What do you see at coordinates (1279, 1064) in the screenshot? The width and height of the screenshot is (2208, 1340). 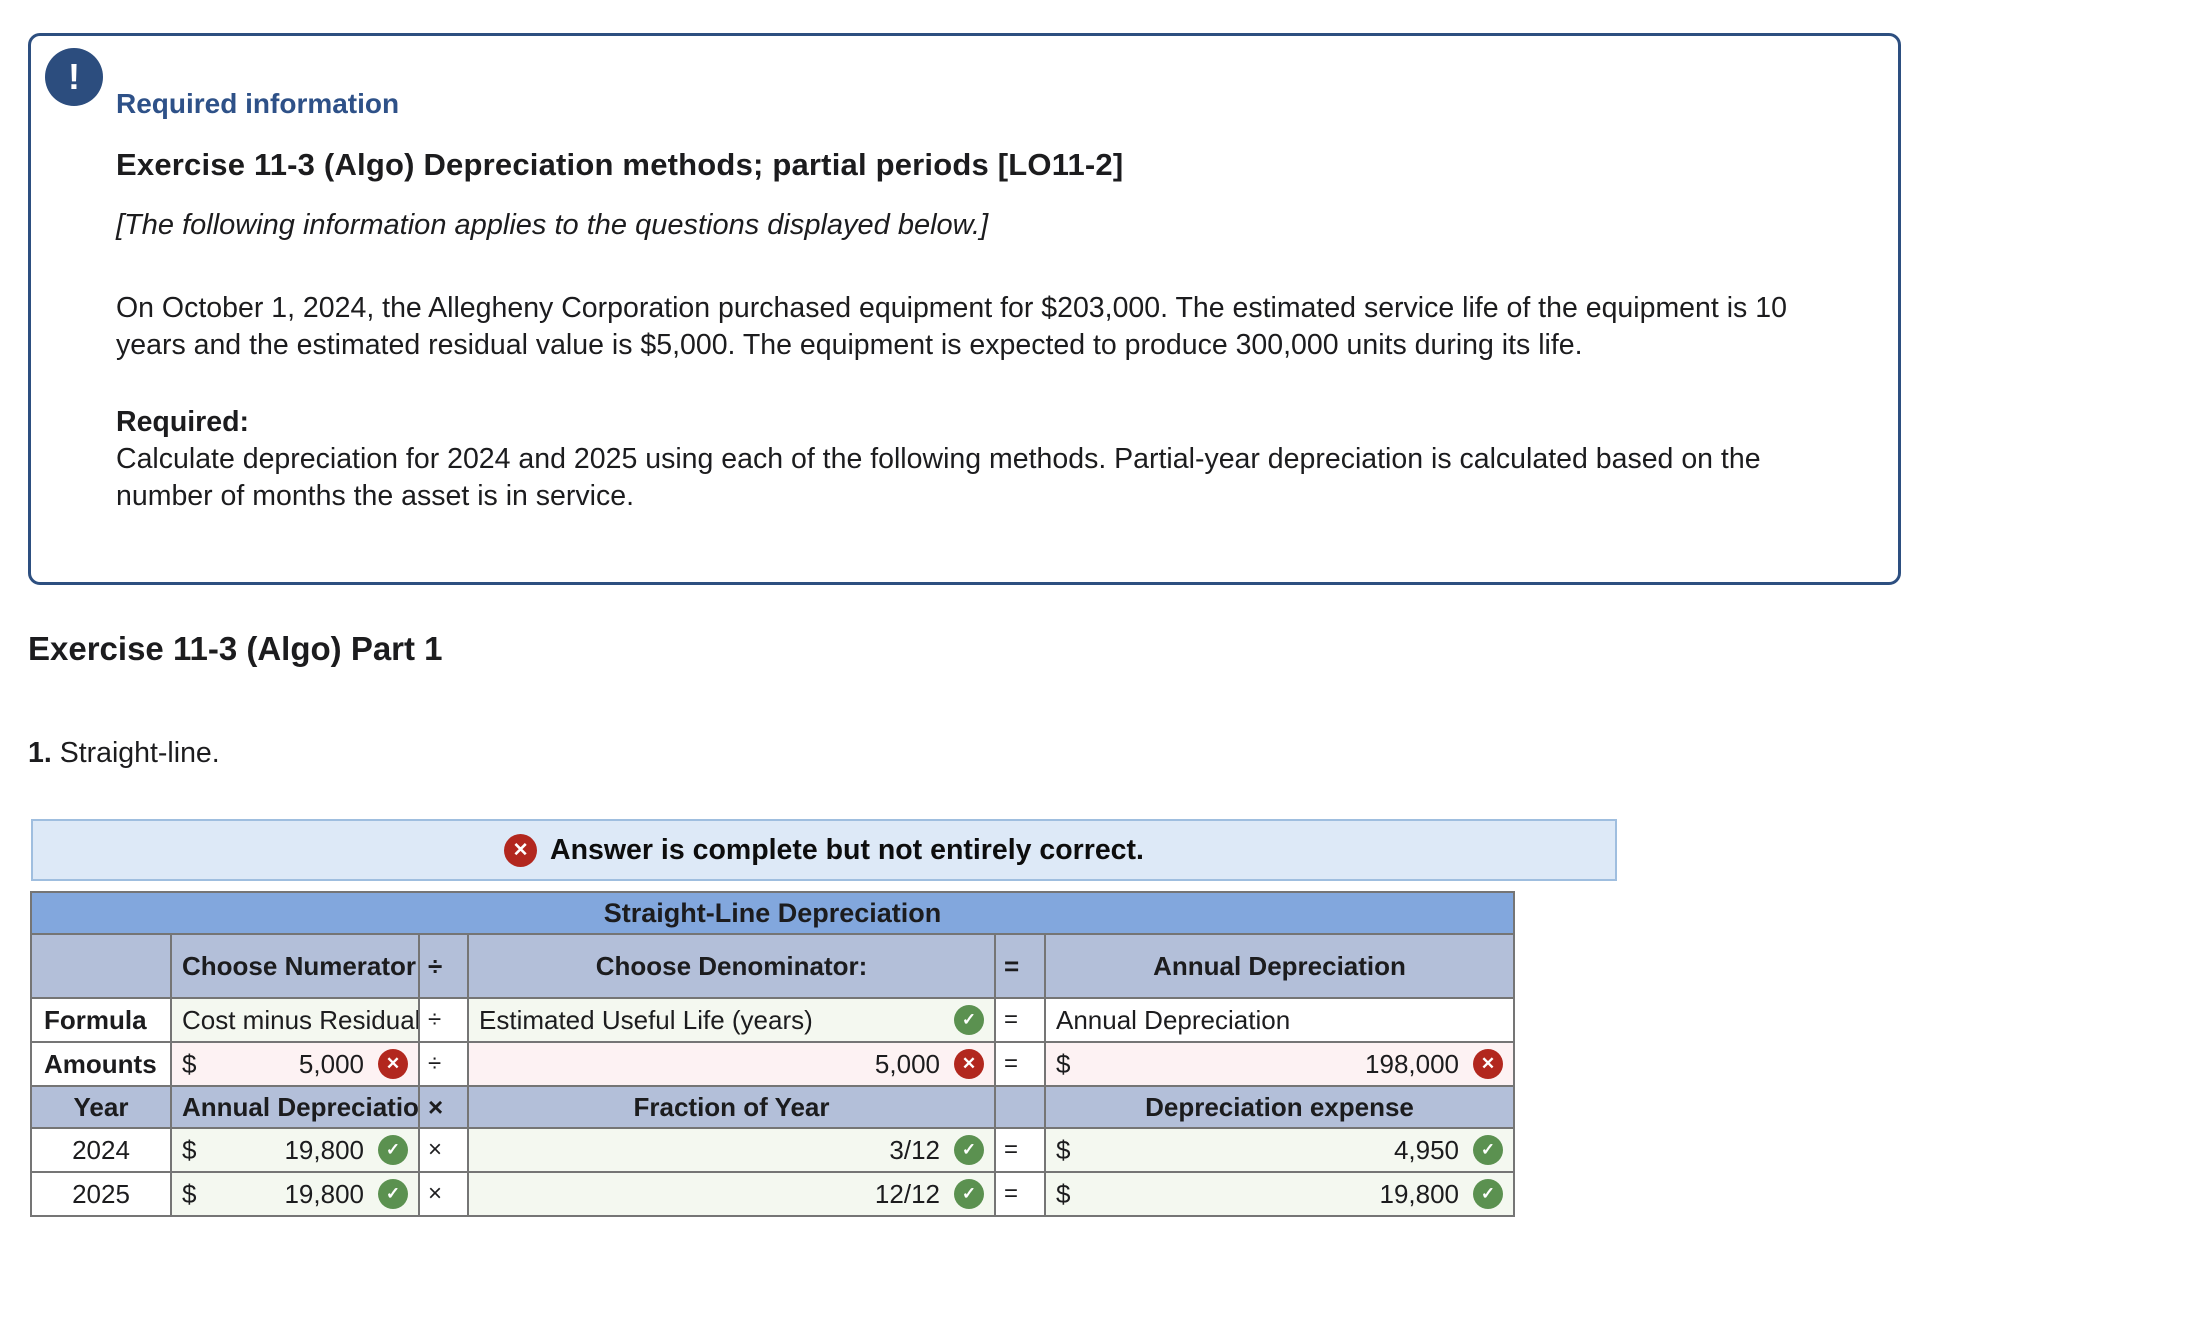 I see `annual-depreciation-amount-cell: $ 198,000 ✕` at bounding box center [1279, 1064].